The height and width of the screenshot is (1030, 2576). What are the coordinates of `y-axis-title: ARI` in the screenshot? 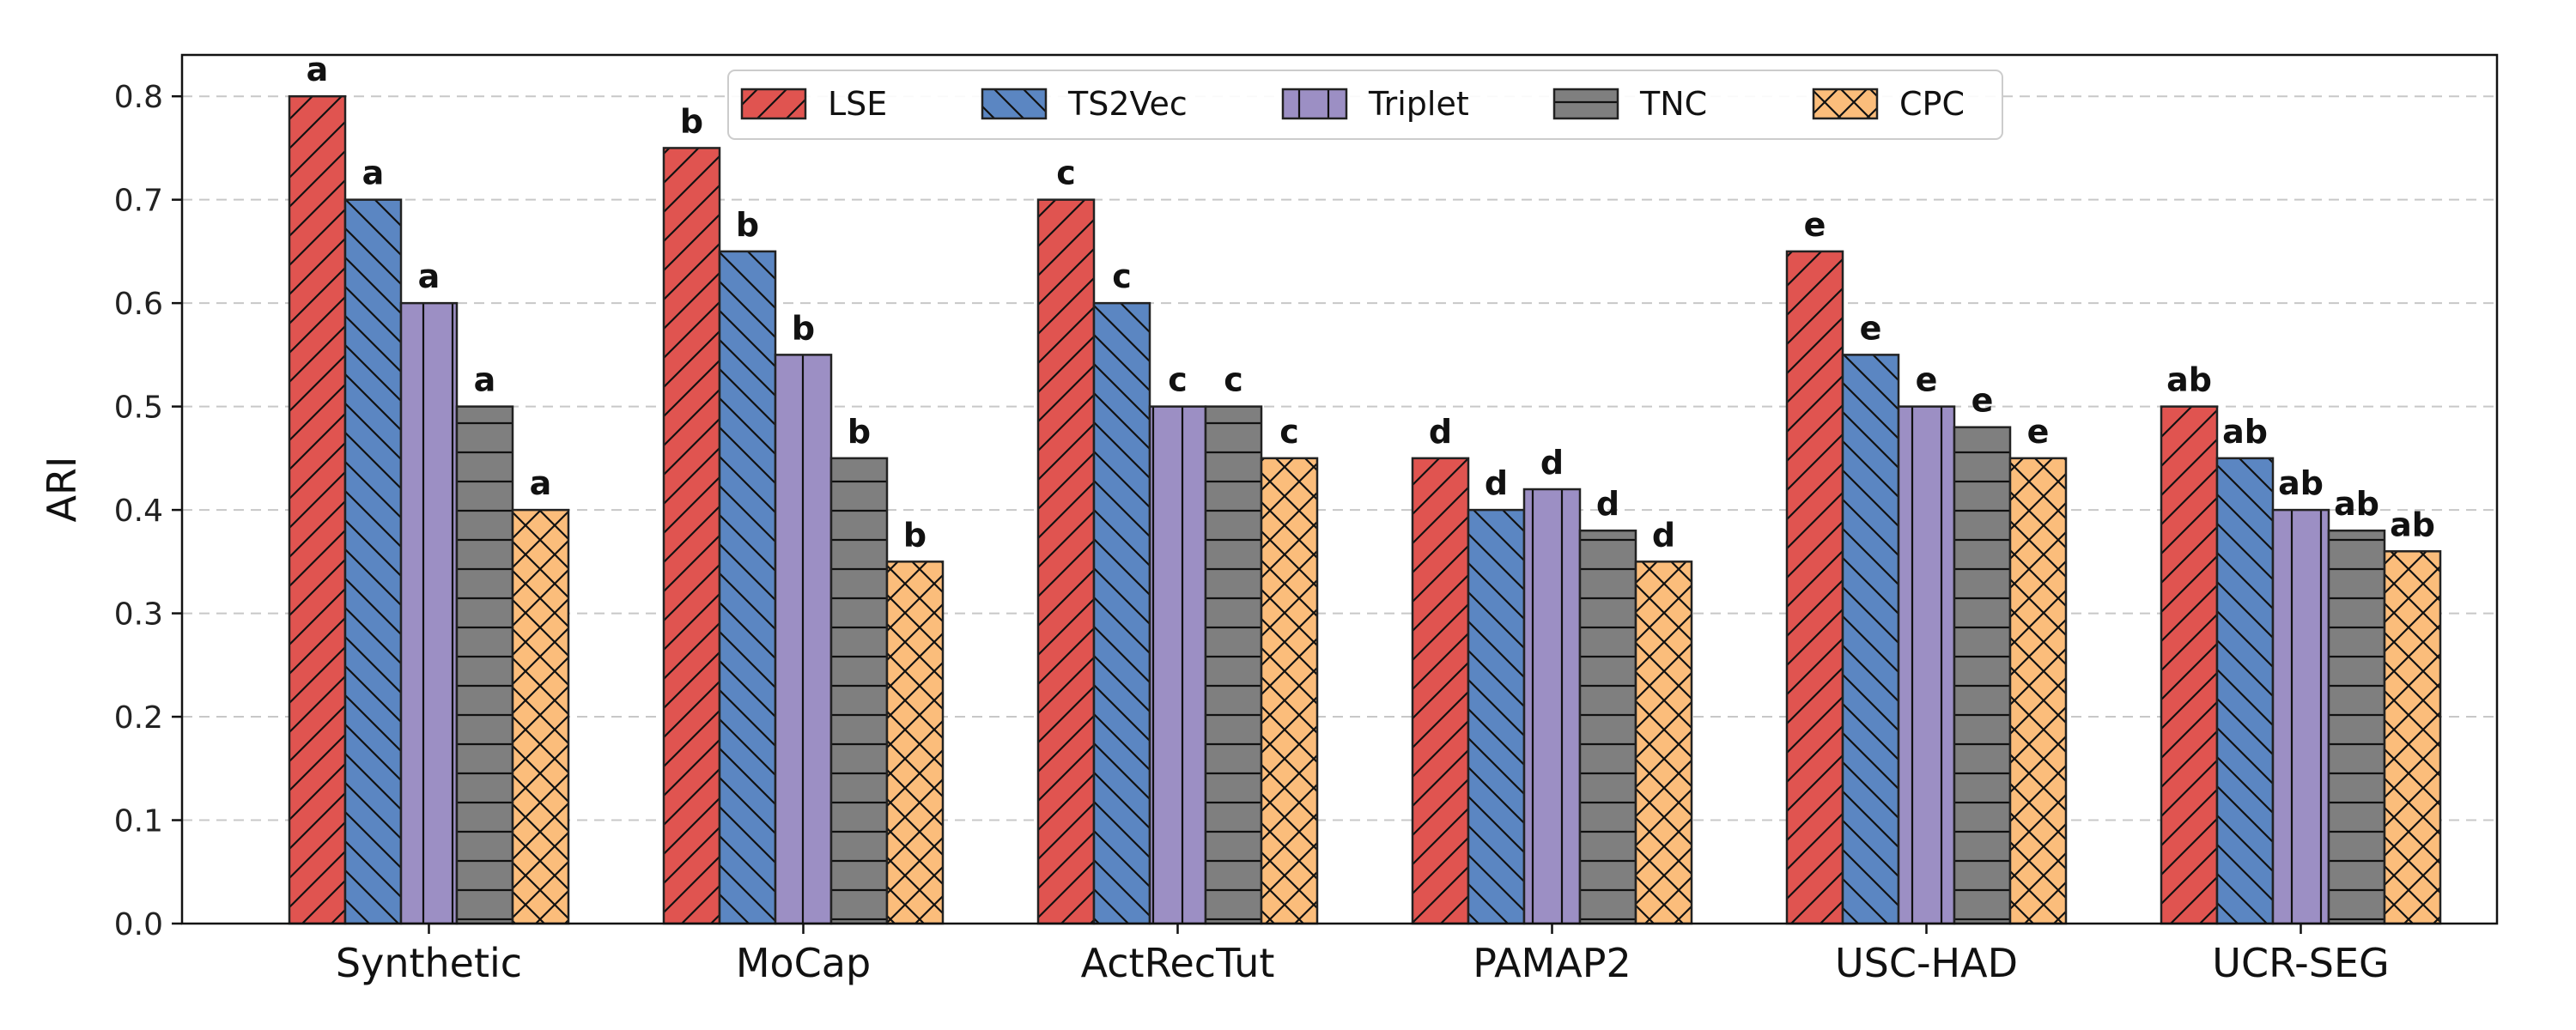 It's located at (62, 490).